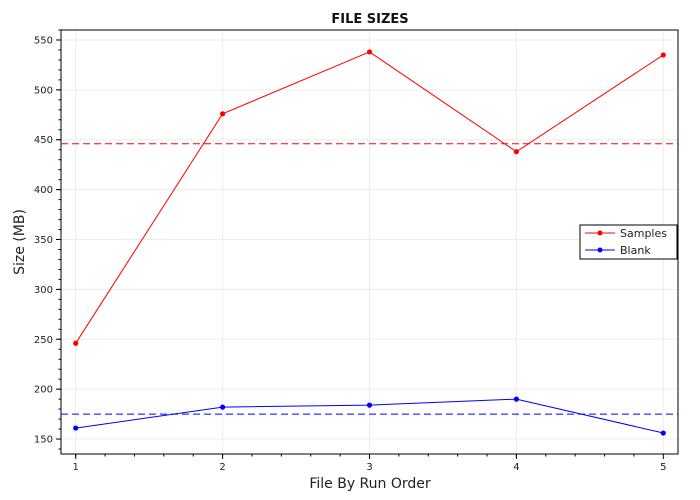 The image size is (700, 500). Describe the element at coordinates (370, 484) in the screenshot. I see `x-axis-title: File By Run Order` at that location.